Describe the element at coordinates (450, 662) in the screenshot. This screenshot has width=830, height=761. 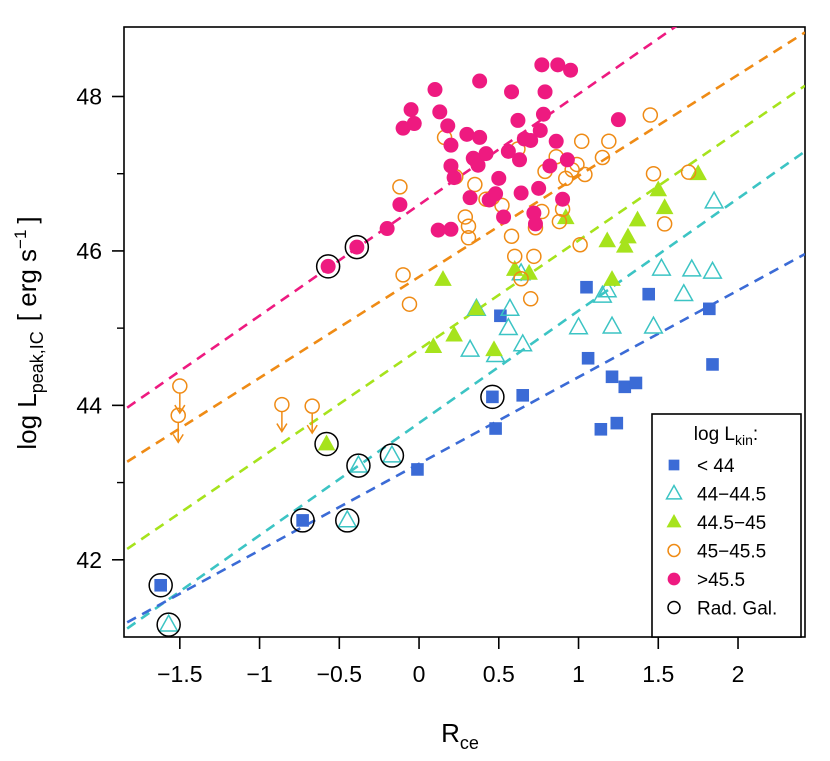
I see `x-axis: −1.5 −1 −0.5 0 0.5 1 1.5 2` at that location.